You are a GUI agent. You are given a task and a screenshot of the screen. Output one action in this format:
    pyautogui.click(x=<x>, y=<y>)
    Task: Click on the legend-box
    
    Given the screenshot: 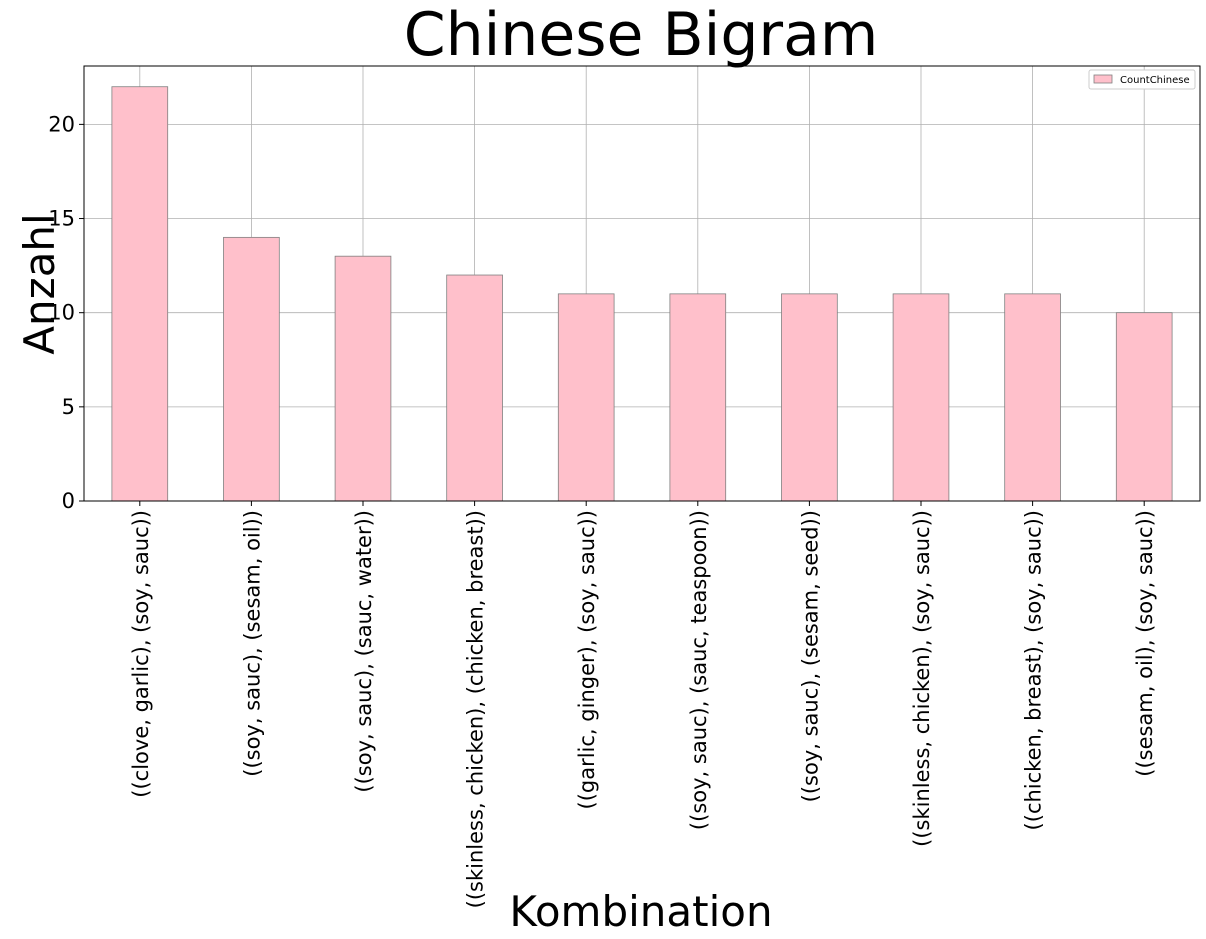 What is the action you would take?
    pyautogui.click(x=1142, y=79)
    